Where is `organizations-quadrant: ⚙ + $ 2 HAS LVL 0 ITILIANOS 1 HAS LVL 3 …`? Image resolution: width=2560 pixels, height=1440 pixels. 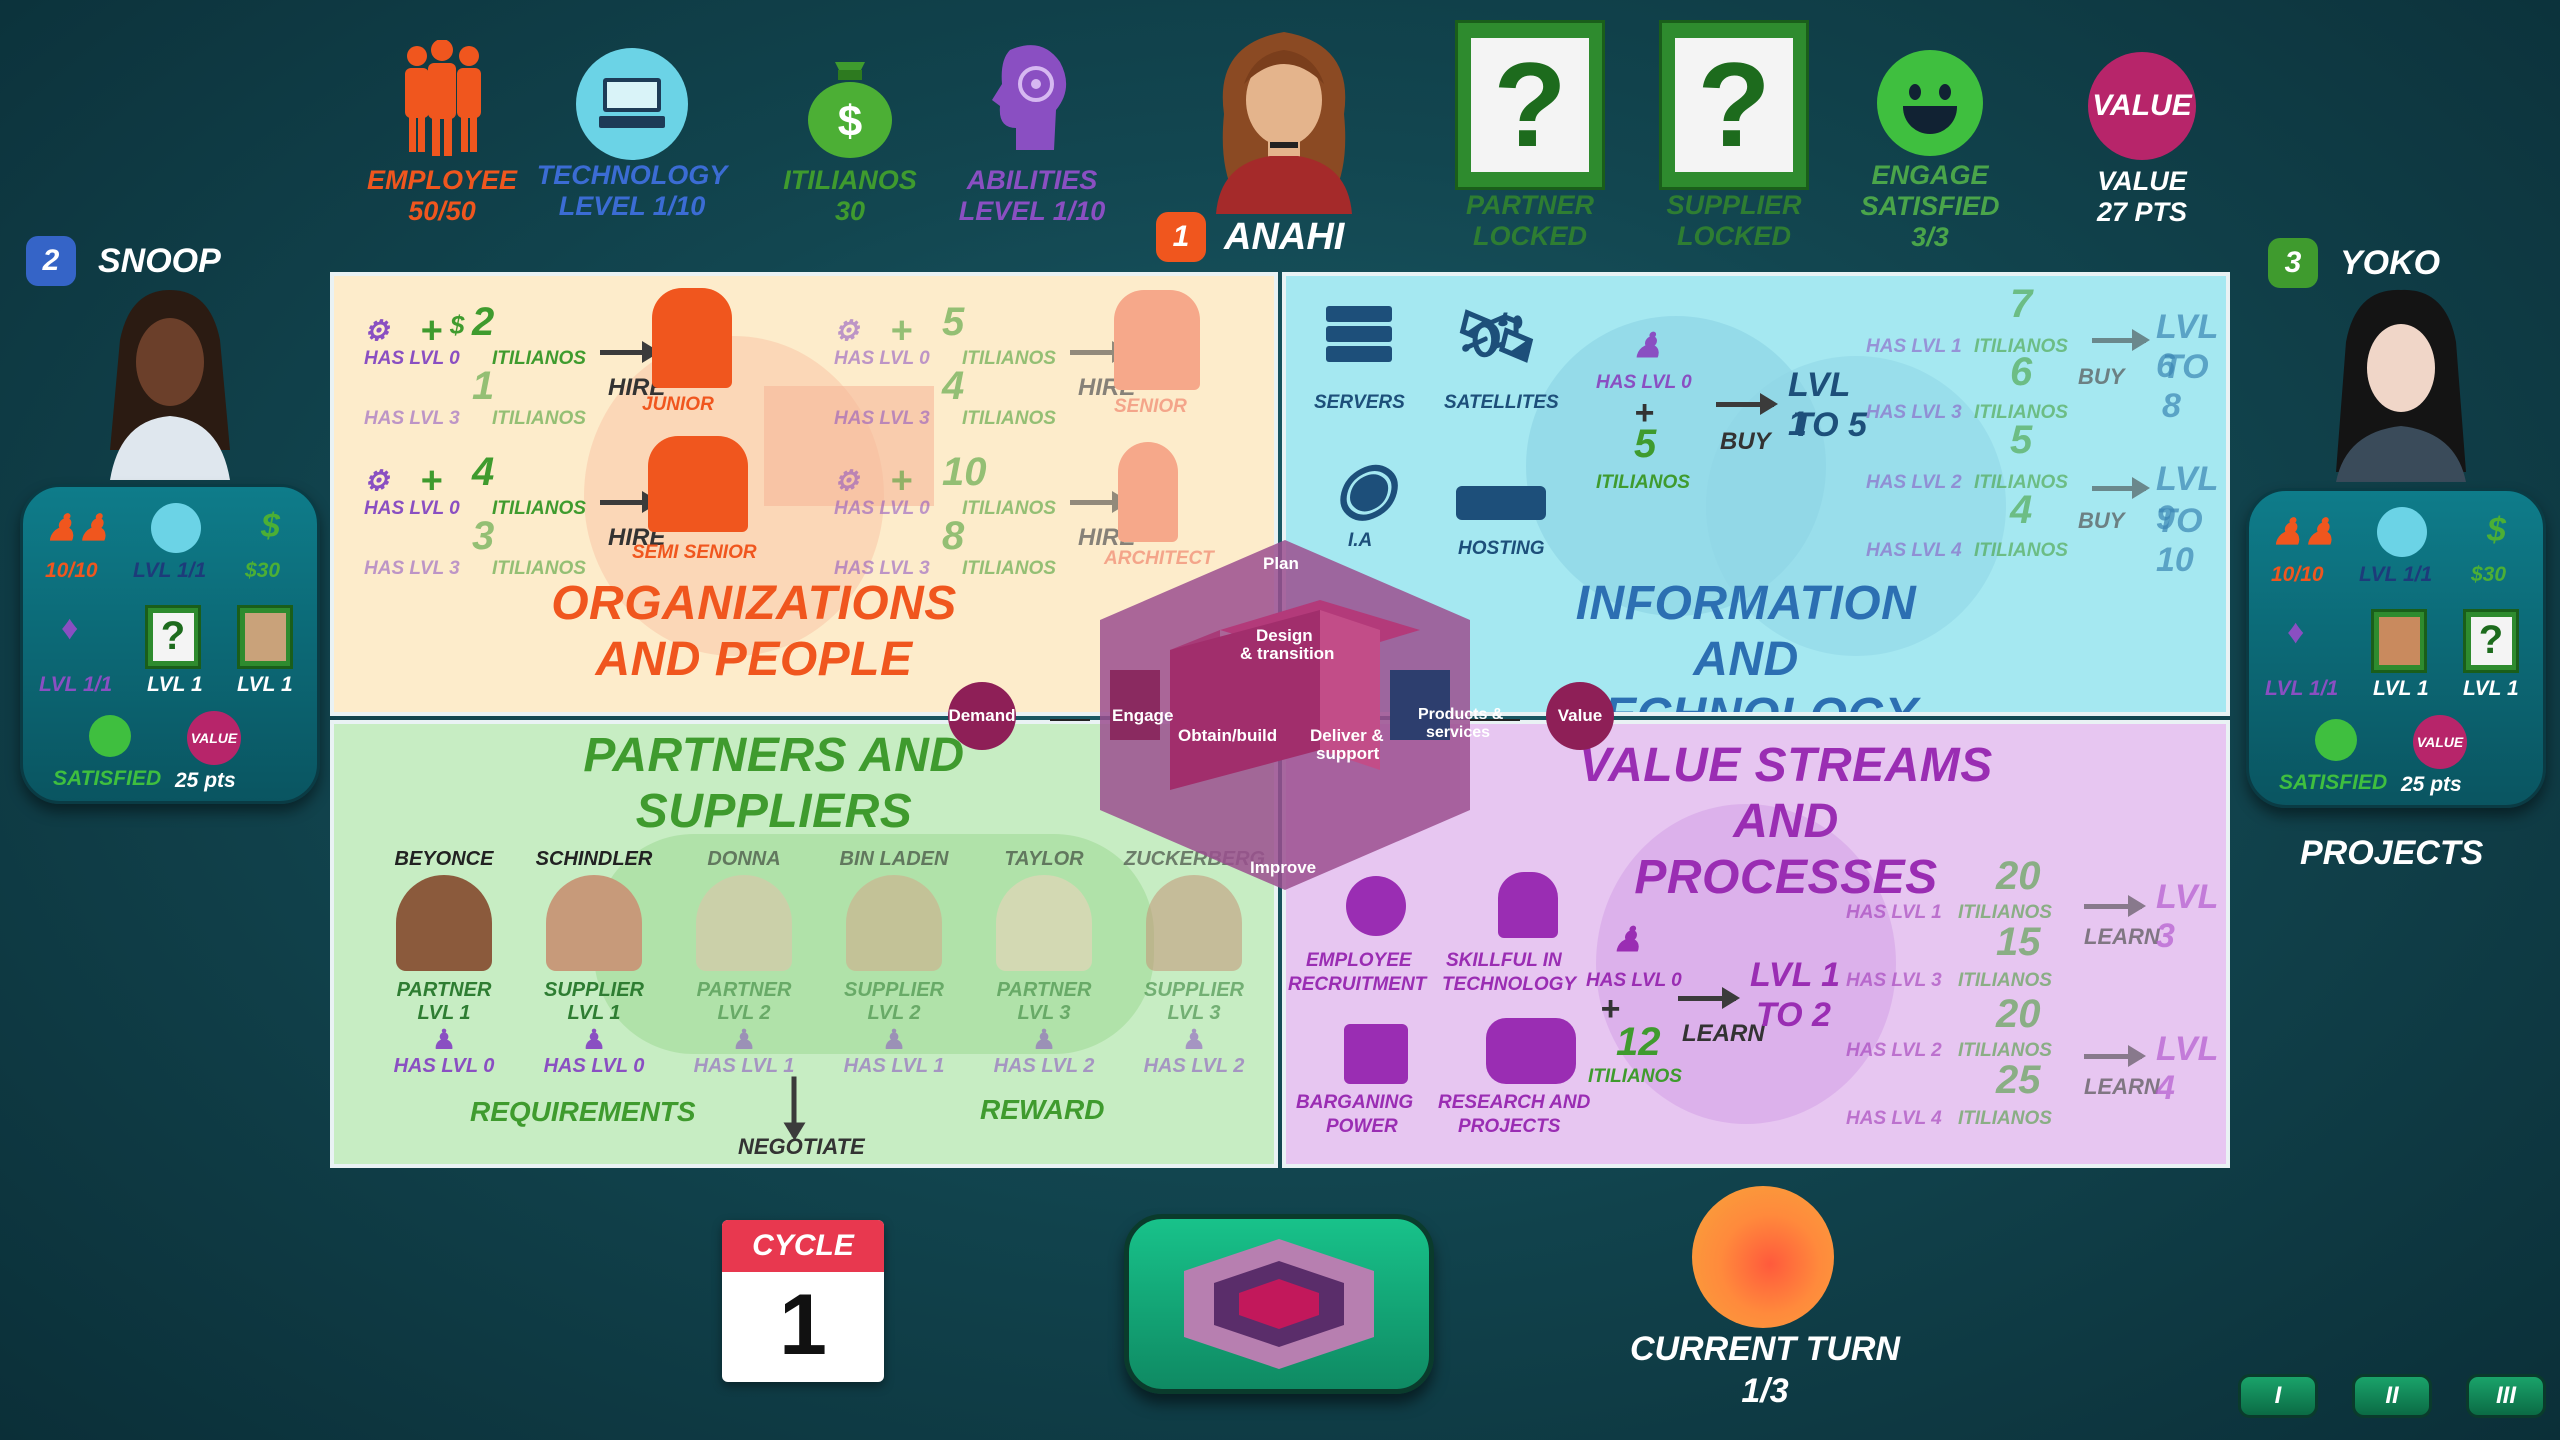 organizations-quadrant: ⚙ + $ 2 HAS LVL 0 ITILIANOS 1 HAS LVL 3 … is located at coordinates (804, 494).